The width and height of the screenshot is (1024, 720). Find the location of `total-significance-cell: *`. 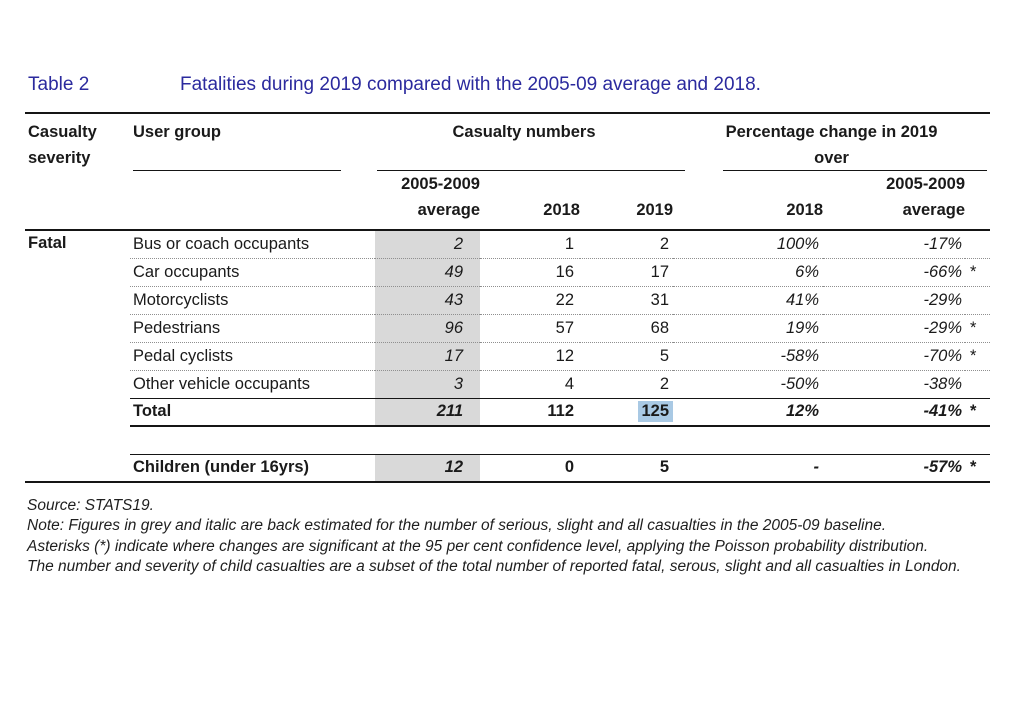

total-significance-cell: * is located at coordinates (978, 412).